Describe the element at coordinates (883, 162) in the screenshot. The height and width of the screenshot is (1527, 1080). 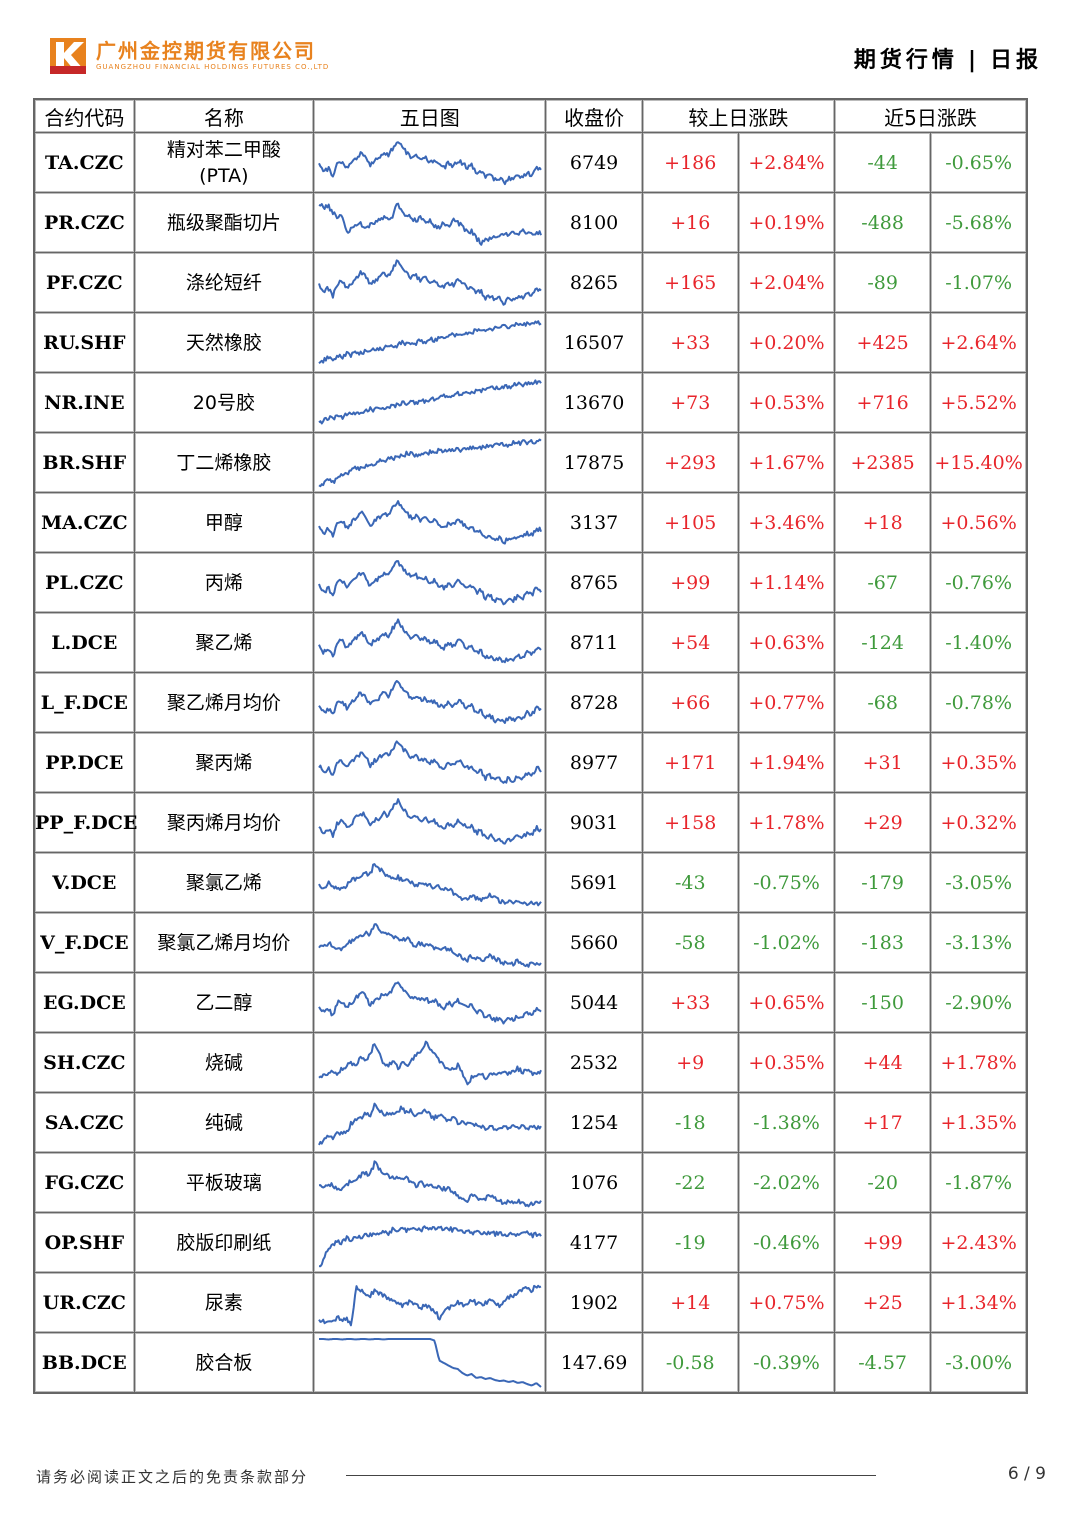
I see `five-day-change: -44` at that location.